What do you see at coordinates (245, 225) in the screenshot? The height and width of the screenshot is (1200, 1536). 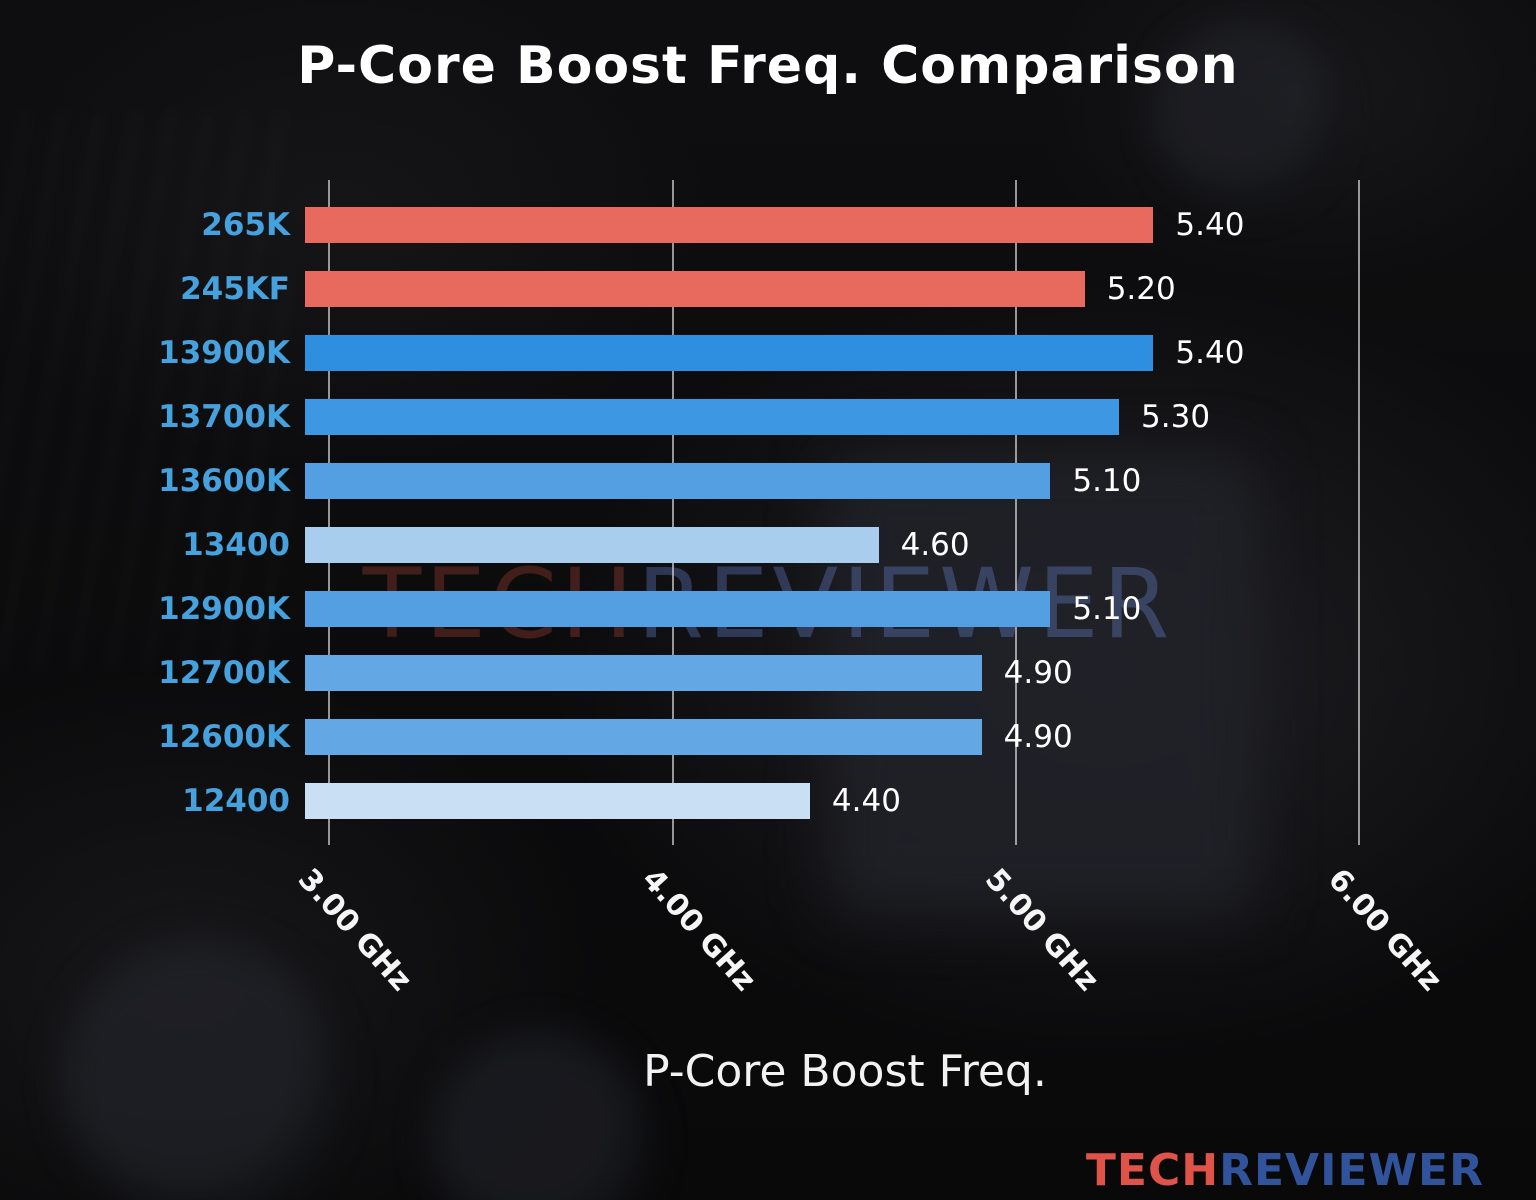 I see `category-label: 265K` at bounding box center [245, 225].